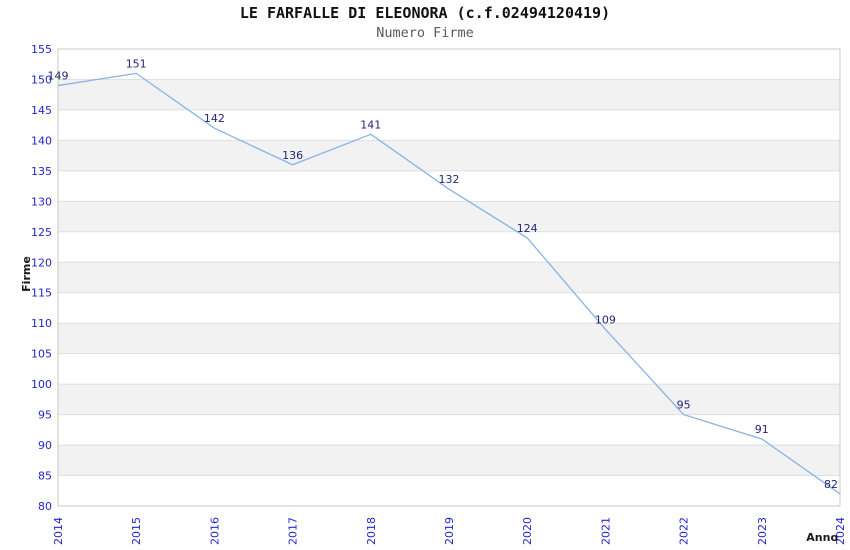 The image size is (850, 550). I want to click on x-tick-label: 2015, so click(136, 531).